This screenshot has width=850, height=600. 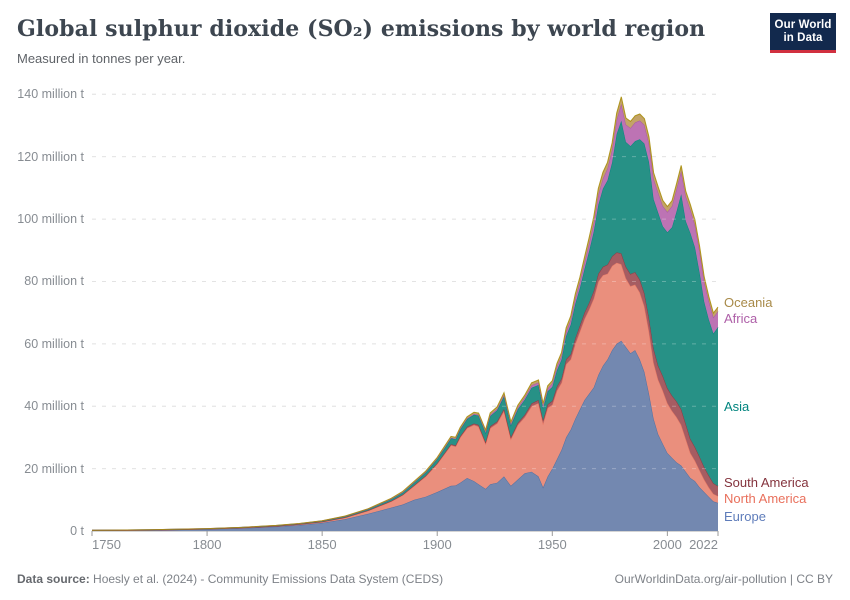 What do you see at coordinates (703, 544) in the screenshot?
I see `x-tick-label: 2022` at bounding box center [703, 544].